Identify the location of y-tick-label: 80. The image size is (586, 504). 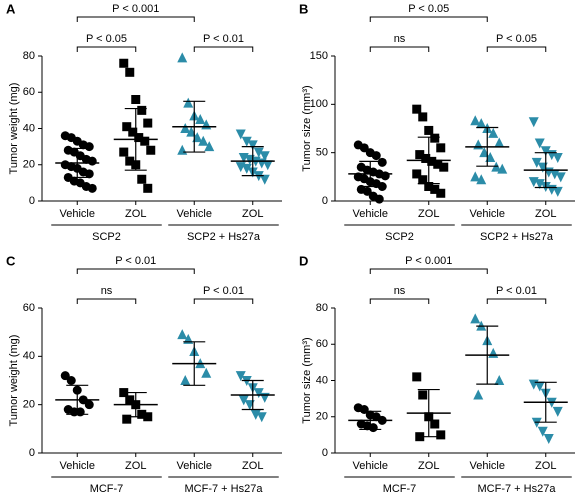
(322, 308).